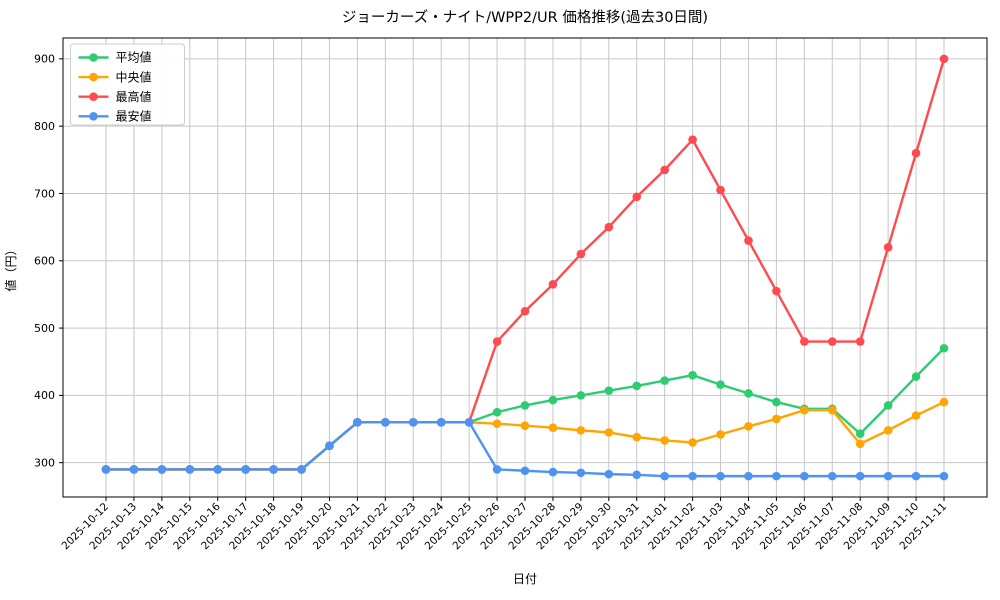 This screenshot has height=600, width=1000. Describe the element at coordinates (44, 126) in the screenshot. I see `y-tick-label: 800` at that location.